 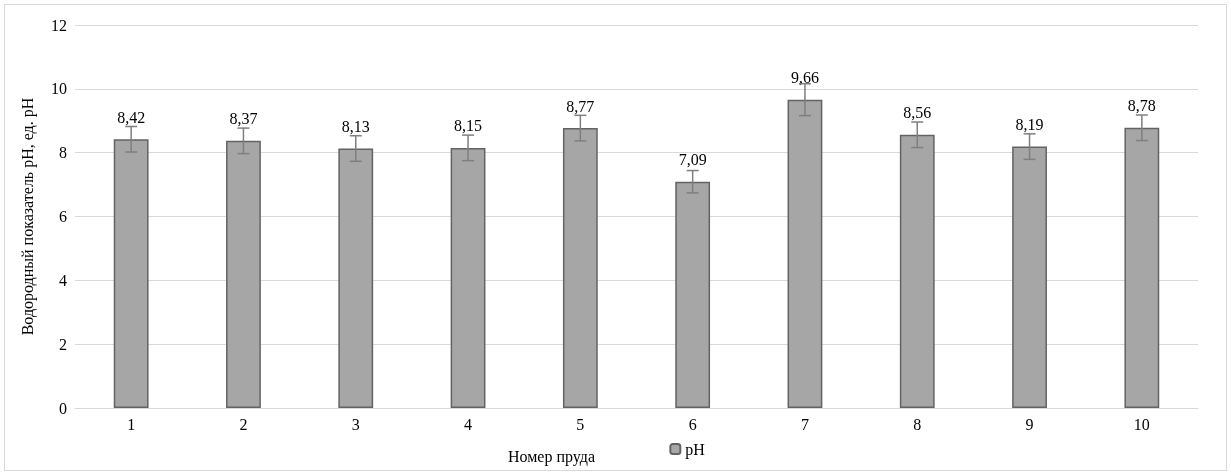 I want to click on x-tick-label: 10, so click(x=1141, y=424).